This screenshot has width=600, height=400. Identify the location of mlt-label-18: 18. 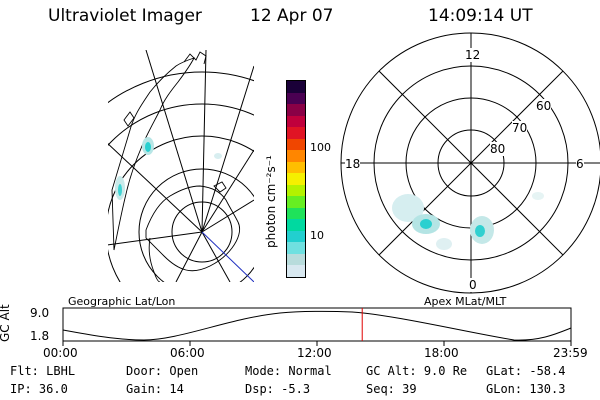
(353, 164).